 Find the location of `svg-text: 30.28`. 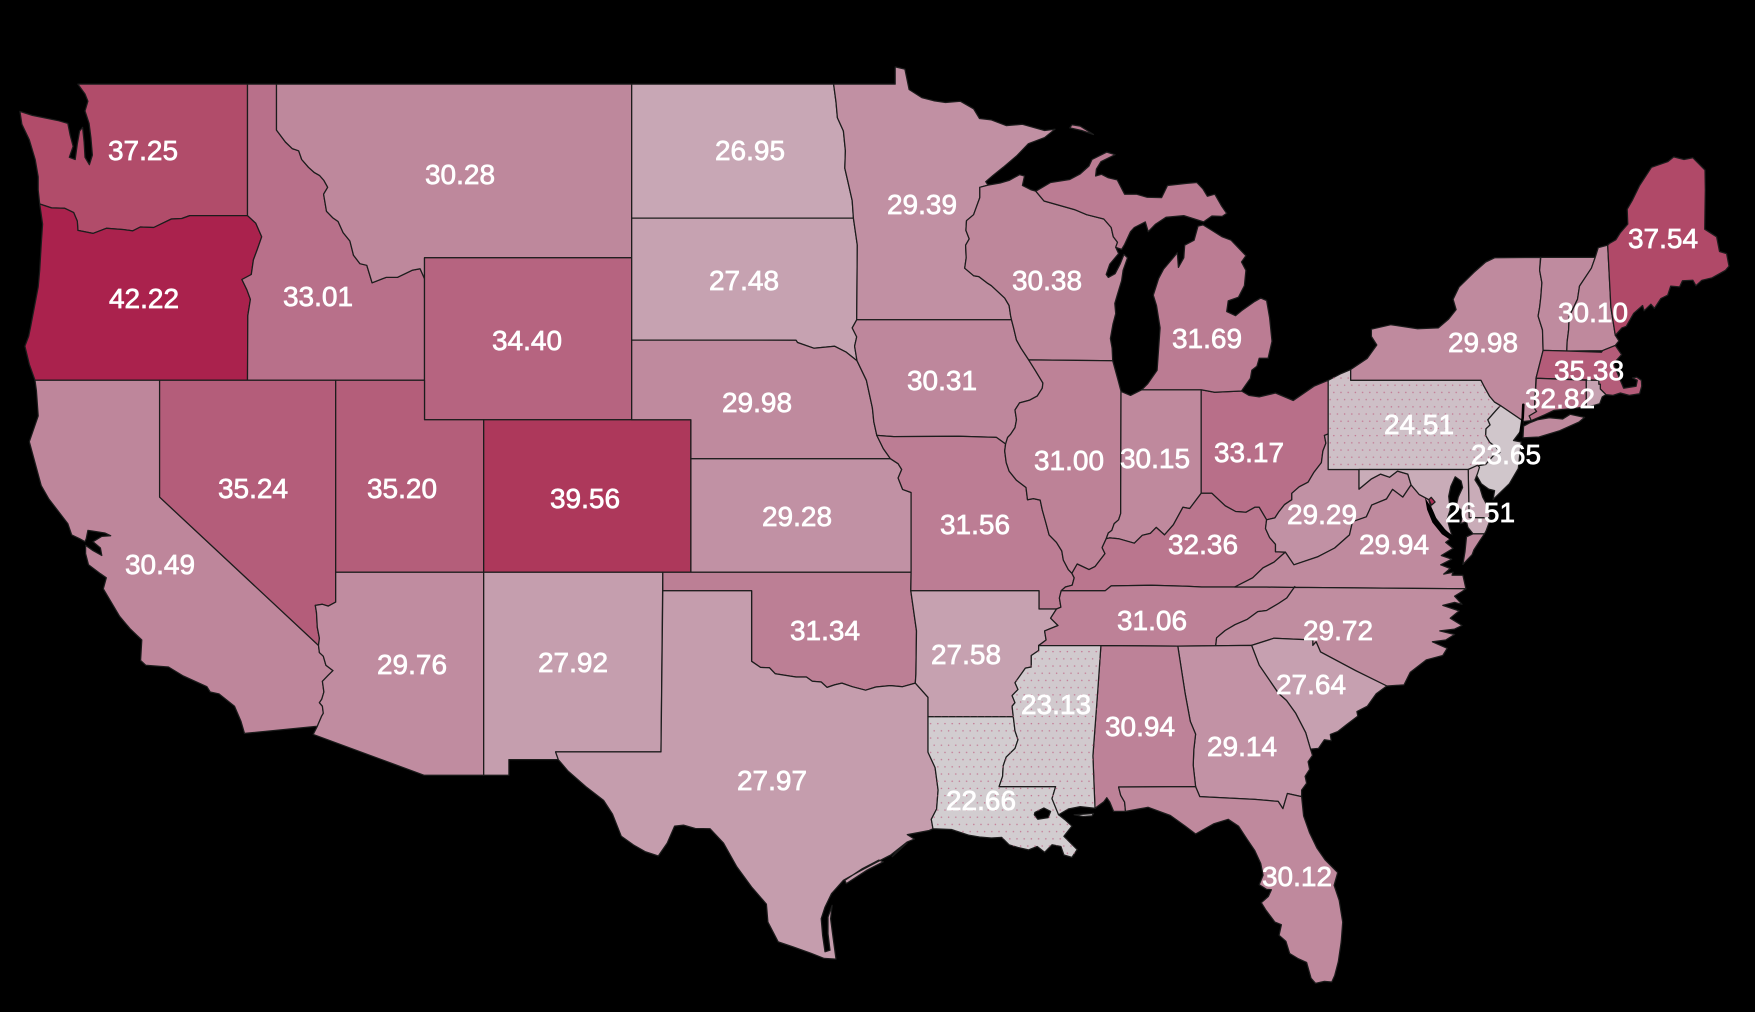

svg-text: 30.28 is located at coordinates (460, 174).